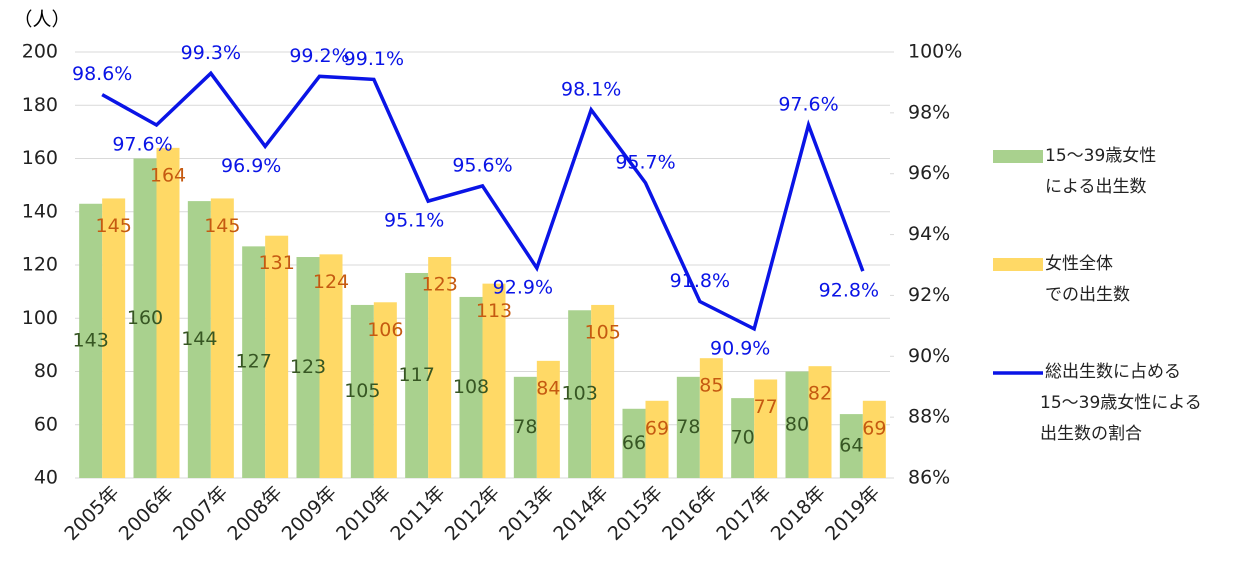 Image resolution: width=1260 pixels, height=565 pixels. Describe the element at coordinates (309, 513) in the screenshot. I see `x-tick-label: 2009年` at that location.